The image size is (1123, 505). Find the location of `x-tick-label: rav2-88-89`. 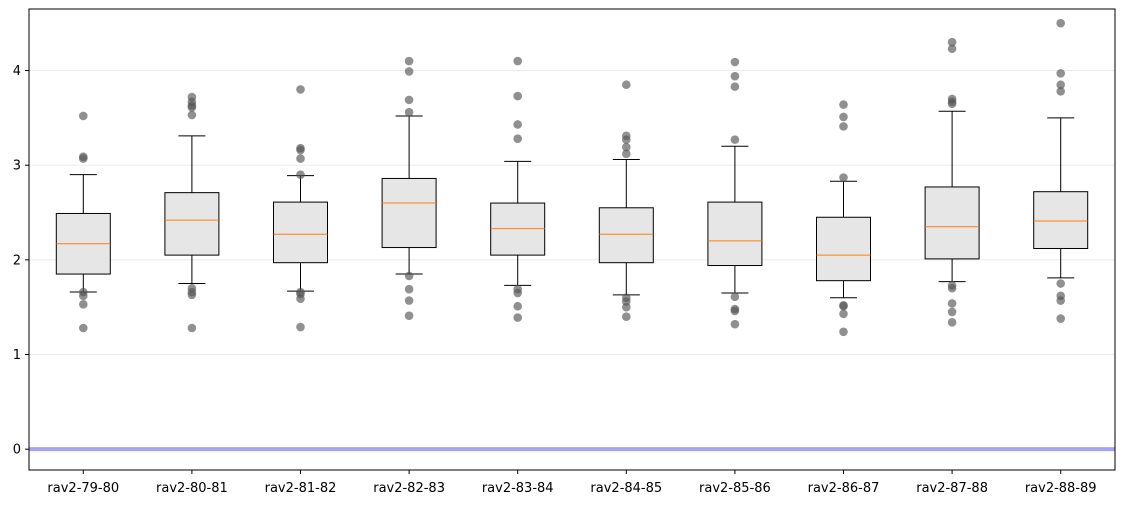

x-tick-label: rav2-88-89 is located at coordinates (1061, 488).